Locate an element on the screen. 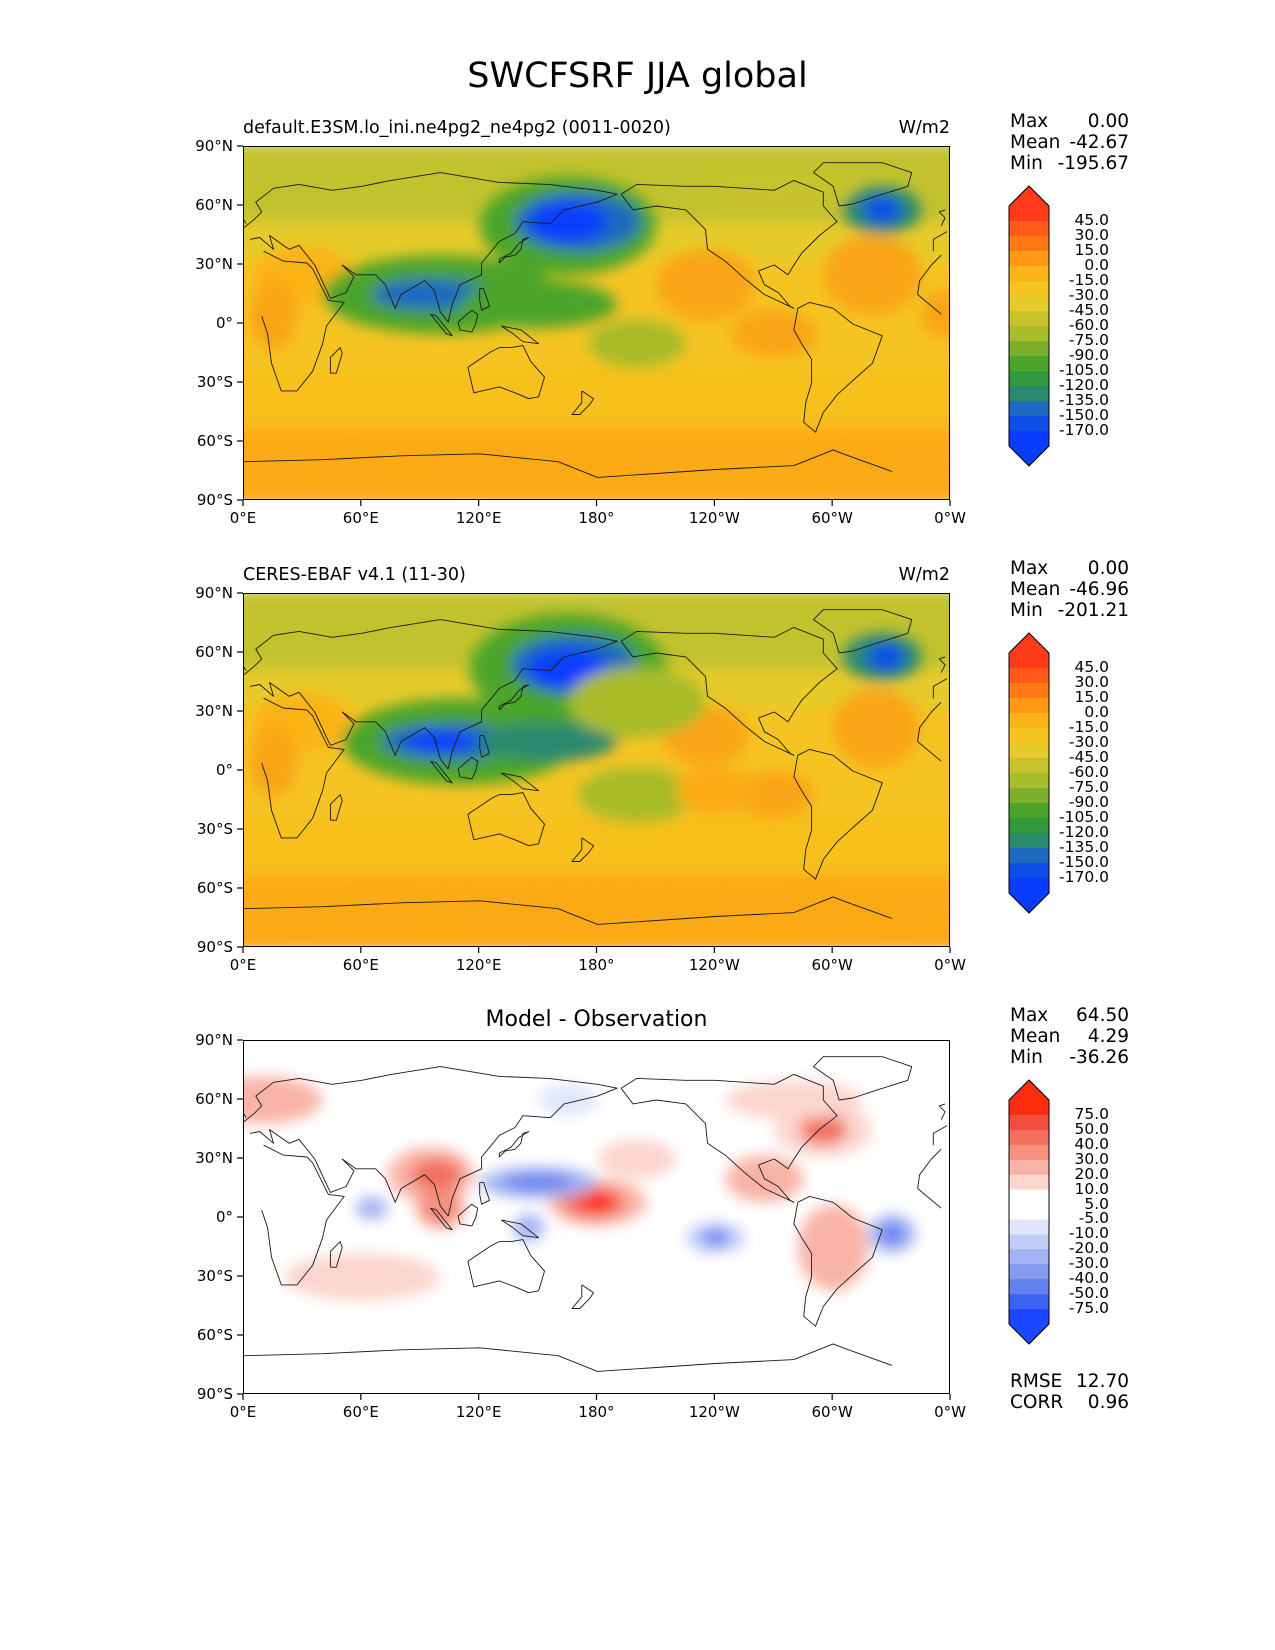  stat-value: 0.00 is located at coordinates (1108, 568).